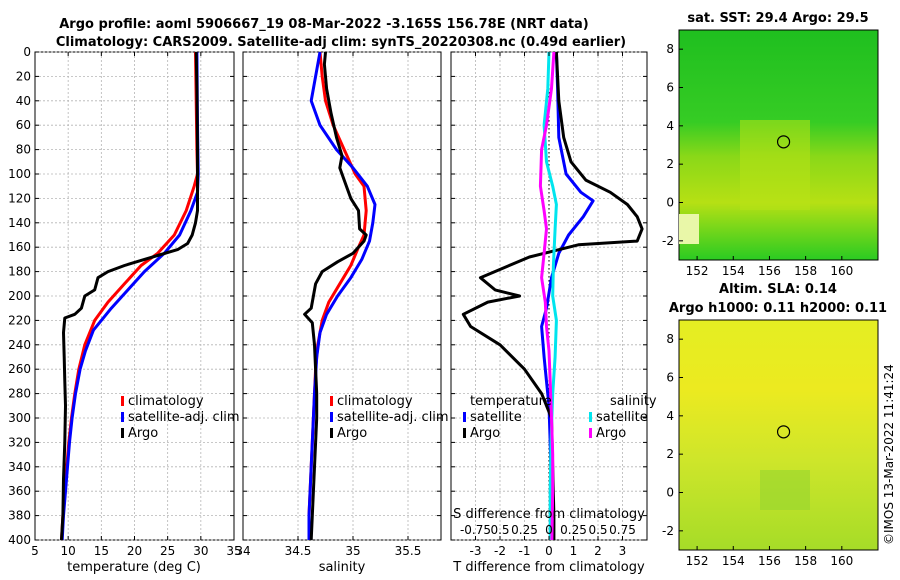  Describe the element at coordinates (623, 551) in the screenshot. I see `x-tick-label: 3` at that location.